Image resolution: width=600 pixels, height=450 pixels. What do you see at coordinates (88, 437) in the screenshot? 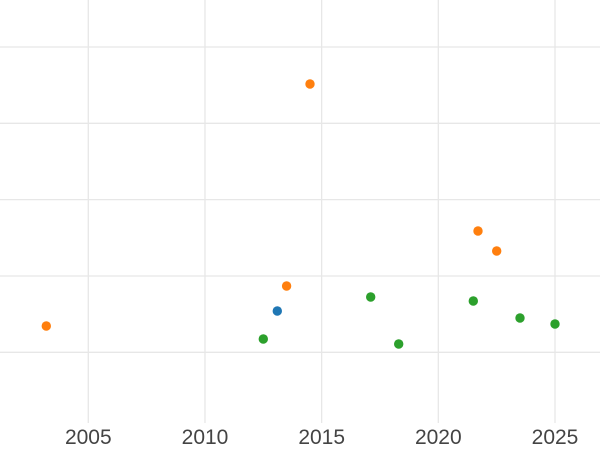
I see `x-tick-label: 2005` at bounding box center [88, 437].